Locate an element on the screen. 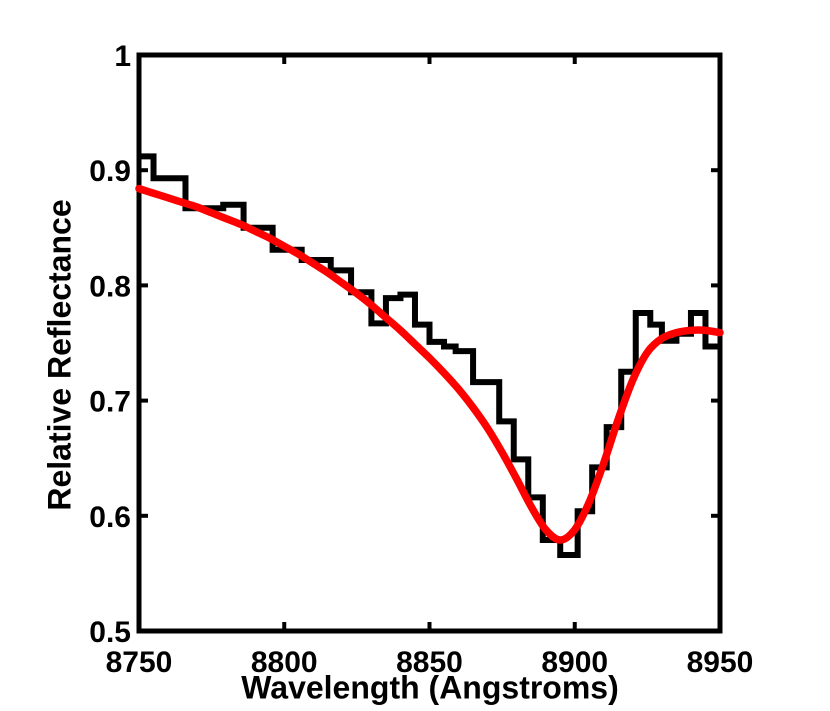 The width and height of the screenshot is (830, 711). y-tick-label: 0.7 is located at coordinates (110, 402).